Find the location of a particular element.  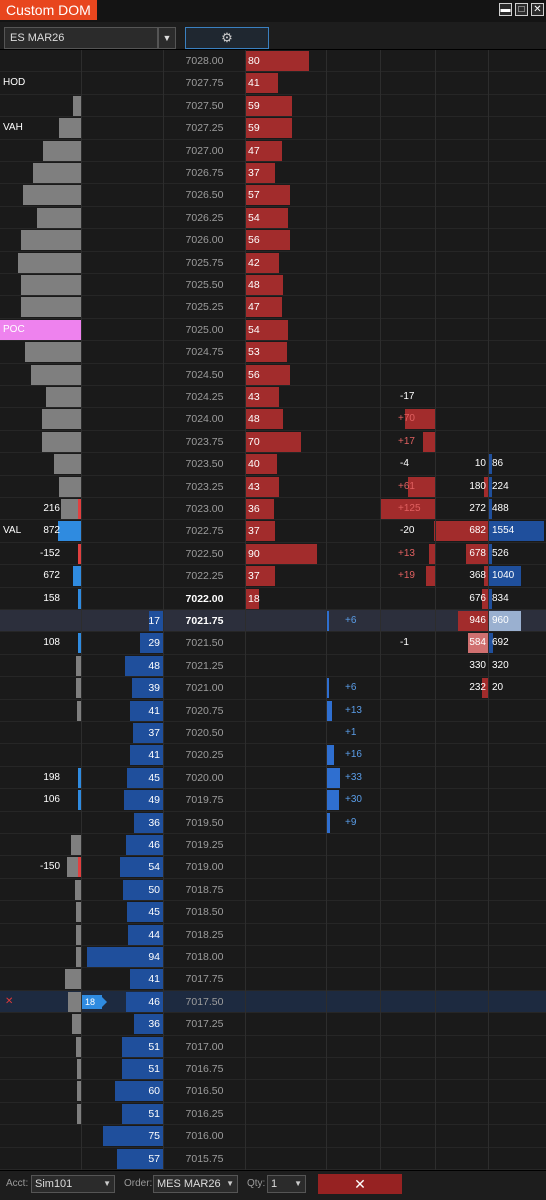

chevron-down-icon: ▼ is located at coordinates (167, 38).